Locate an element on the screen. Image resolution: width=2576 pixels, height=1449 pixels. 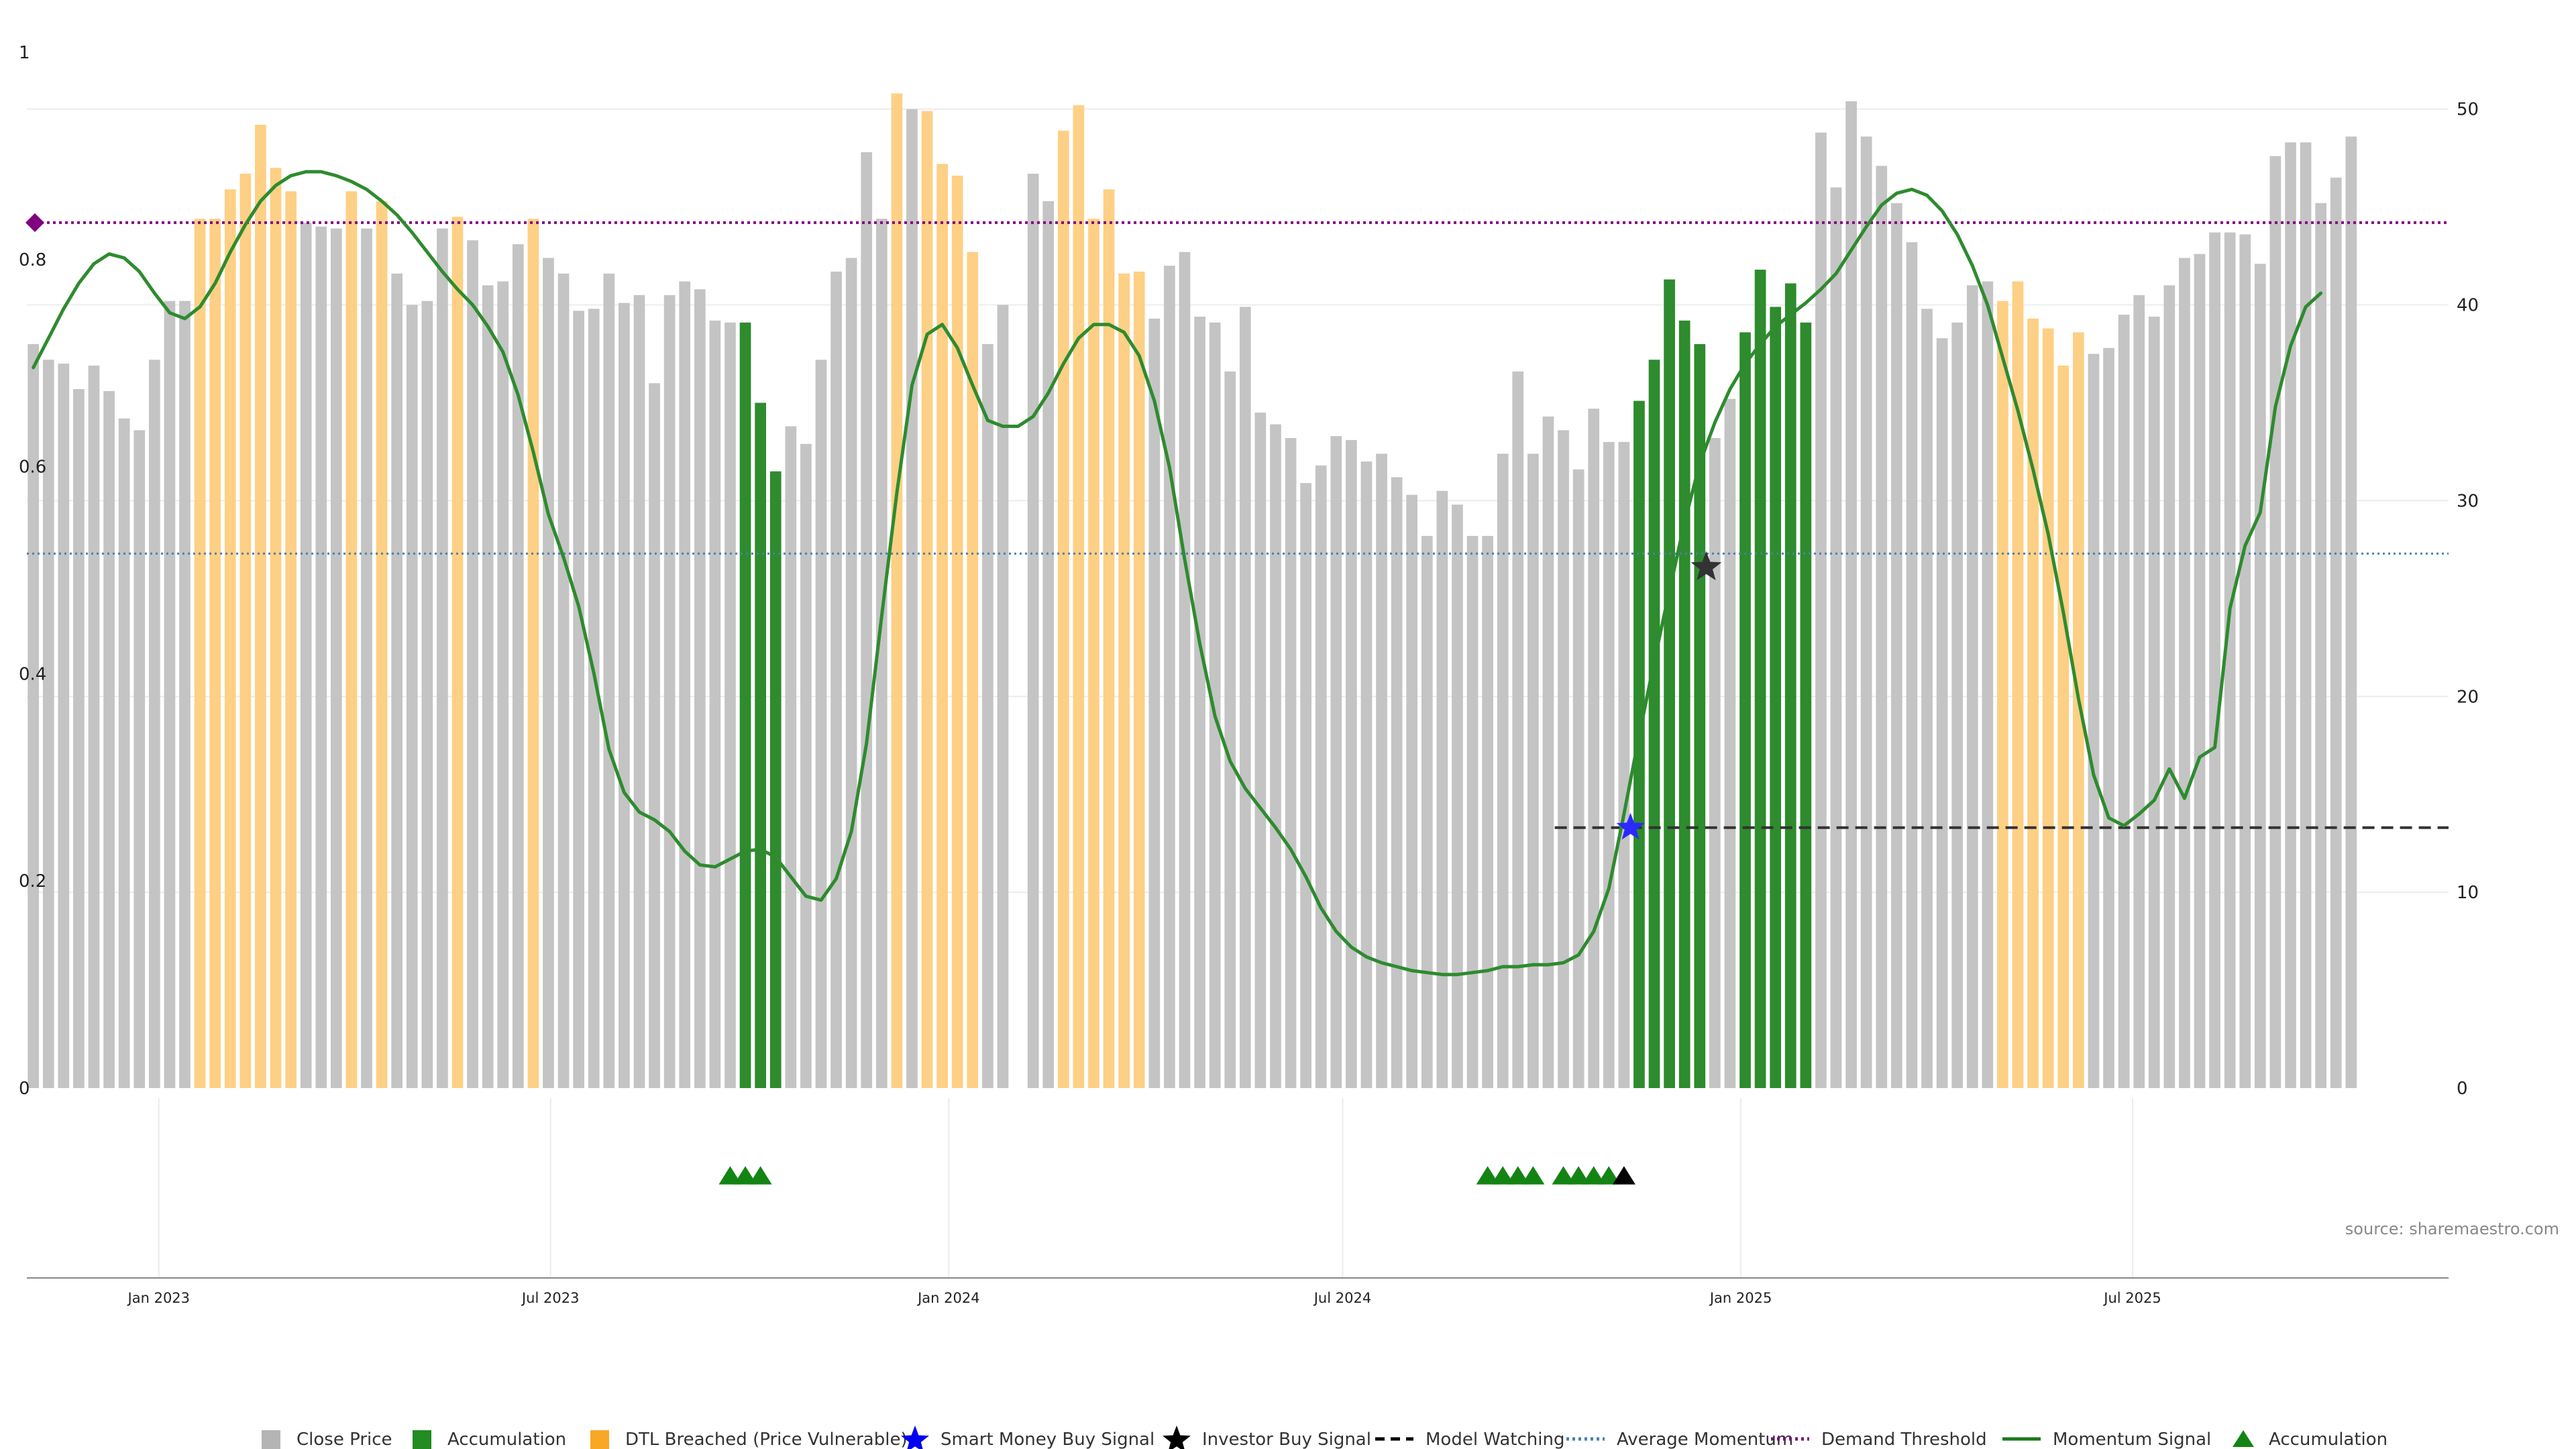
right-axis-tick-label: 30 is located at coordinates (2468, 501).